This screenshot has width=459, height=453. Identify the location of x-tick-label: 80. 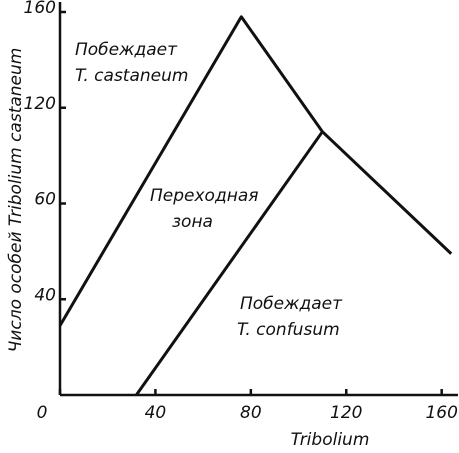
(251, 413).